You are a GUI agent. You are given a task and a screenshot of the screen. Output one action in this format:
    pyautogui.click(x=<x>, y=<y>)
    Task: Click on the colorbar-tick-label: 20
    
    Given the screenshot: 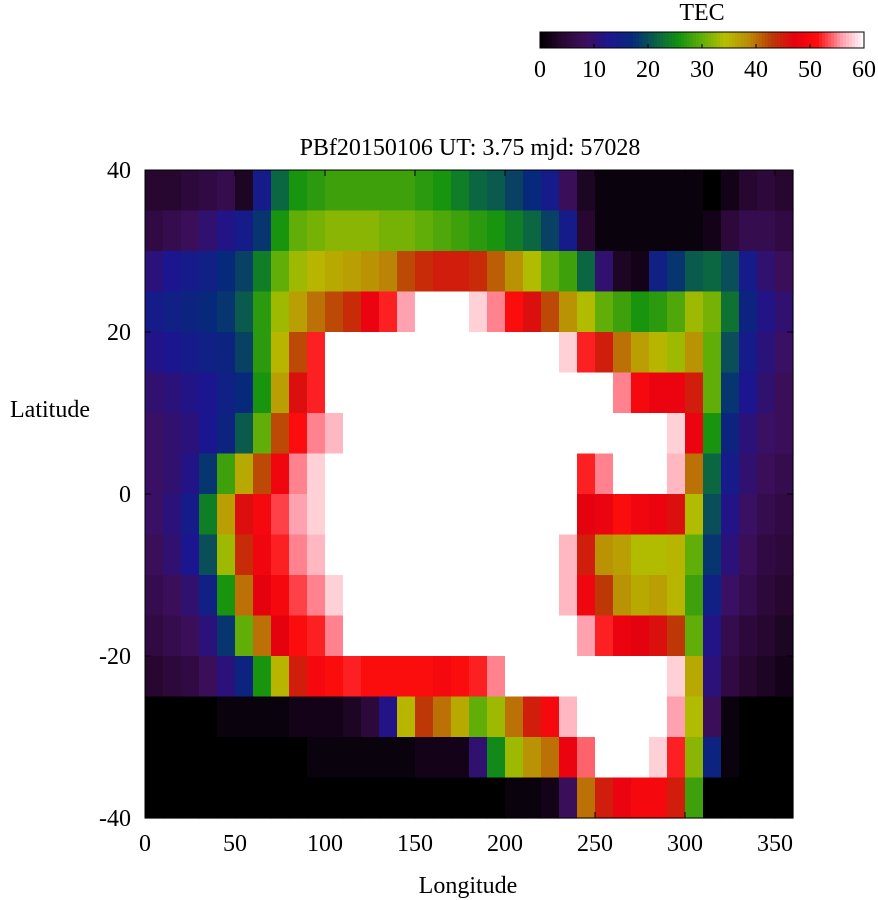 What is the action you would take?
    pyautogui.click(x=648, y=70)
    